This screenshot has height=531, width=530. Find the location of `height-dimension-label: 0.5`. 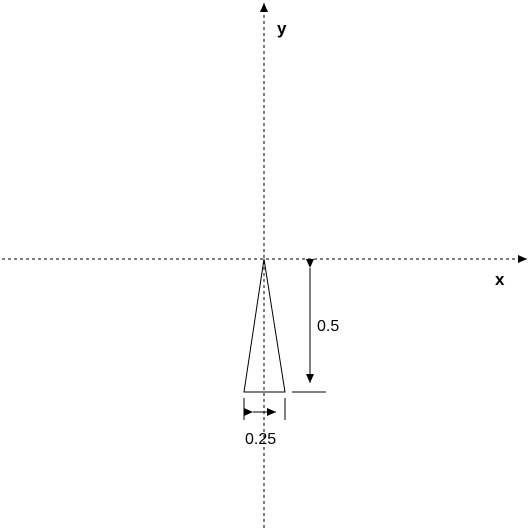

height-dimension-label: 0.5 is located at coordinates (328, 326).